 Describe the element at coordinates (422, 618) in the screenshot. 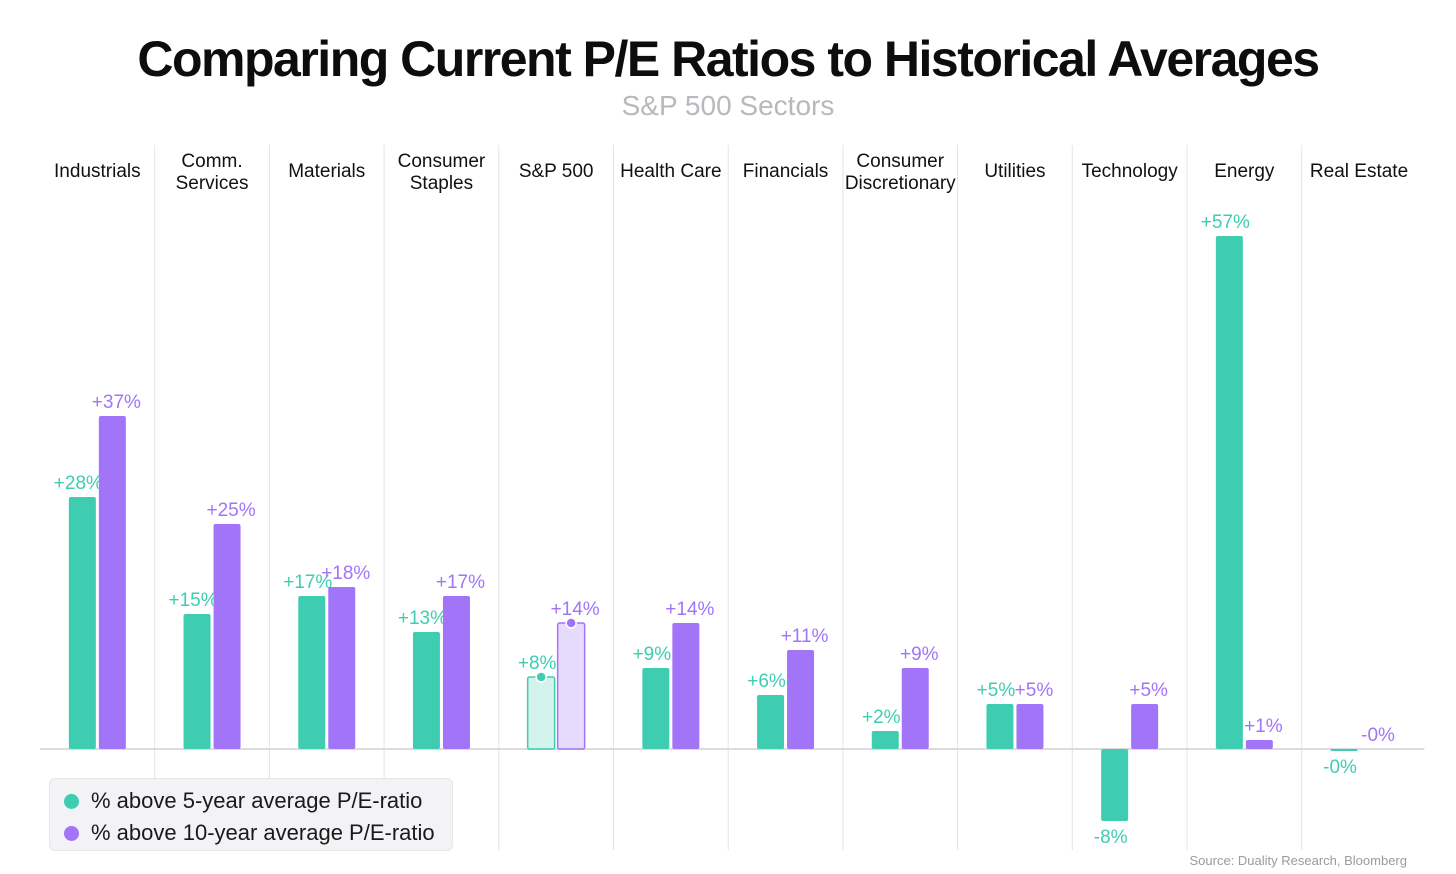

I see `value-label-5yr: +13%` at that location.